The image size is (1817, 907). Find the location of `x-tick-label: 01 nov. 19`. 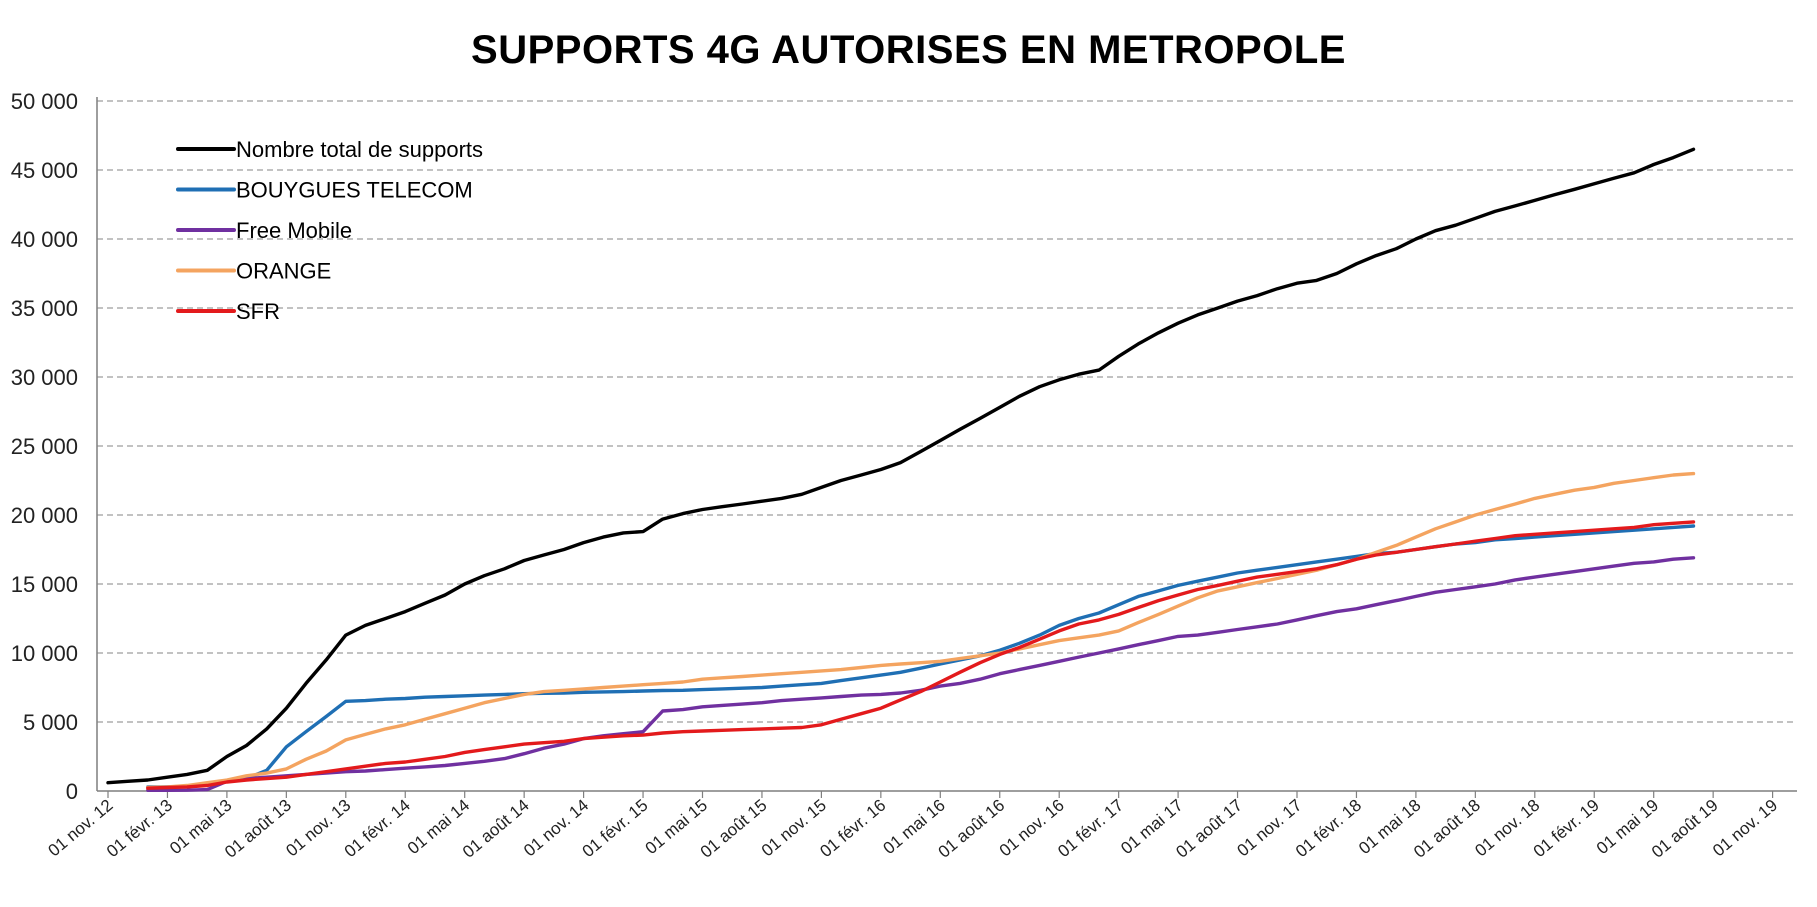

x-tick-label: 01 nov. 19 is located at coordinates (1745, 828).